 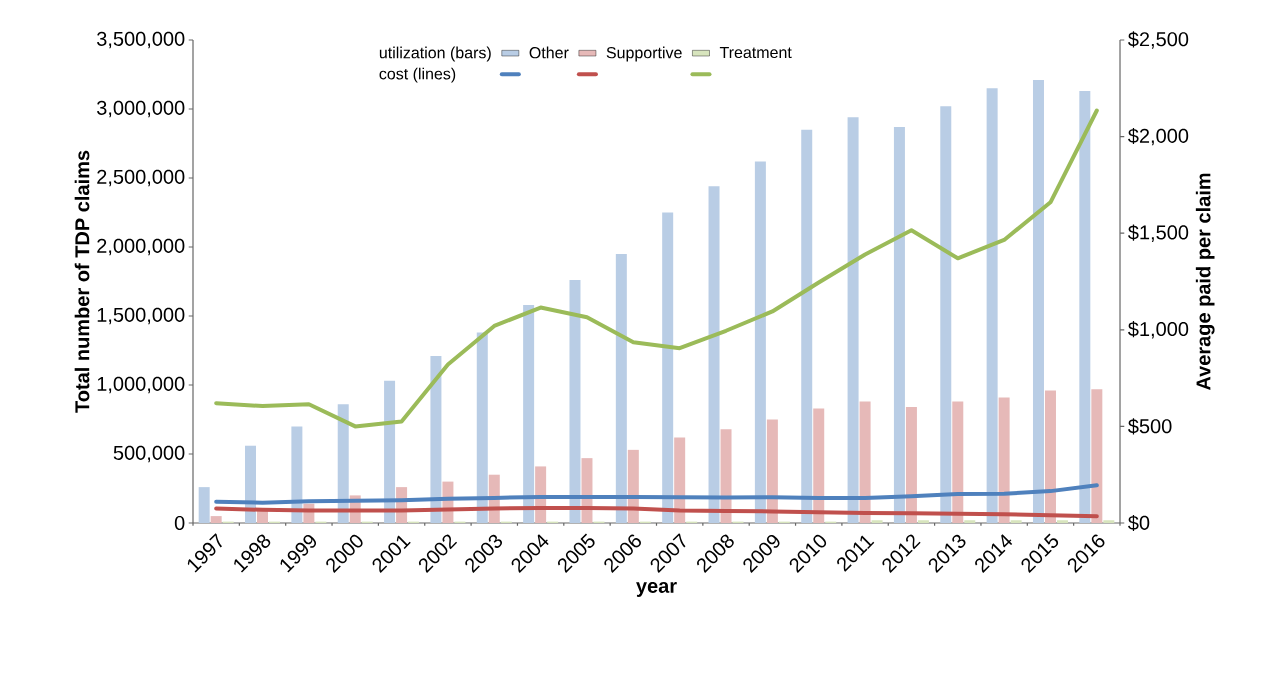 I want to click on y2-tick-label: $2,000, so click(x=1158, y=136).